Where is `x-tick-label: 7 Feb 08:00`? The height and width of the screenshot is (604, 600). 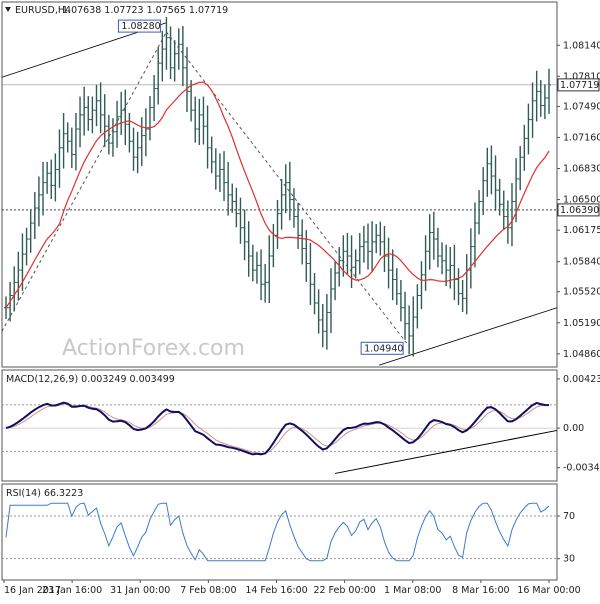 x-tick-label: 7 Feb 08:00 is located at coordinates (208, 590).